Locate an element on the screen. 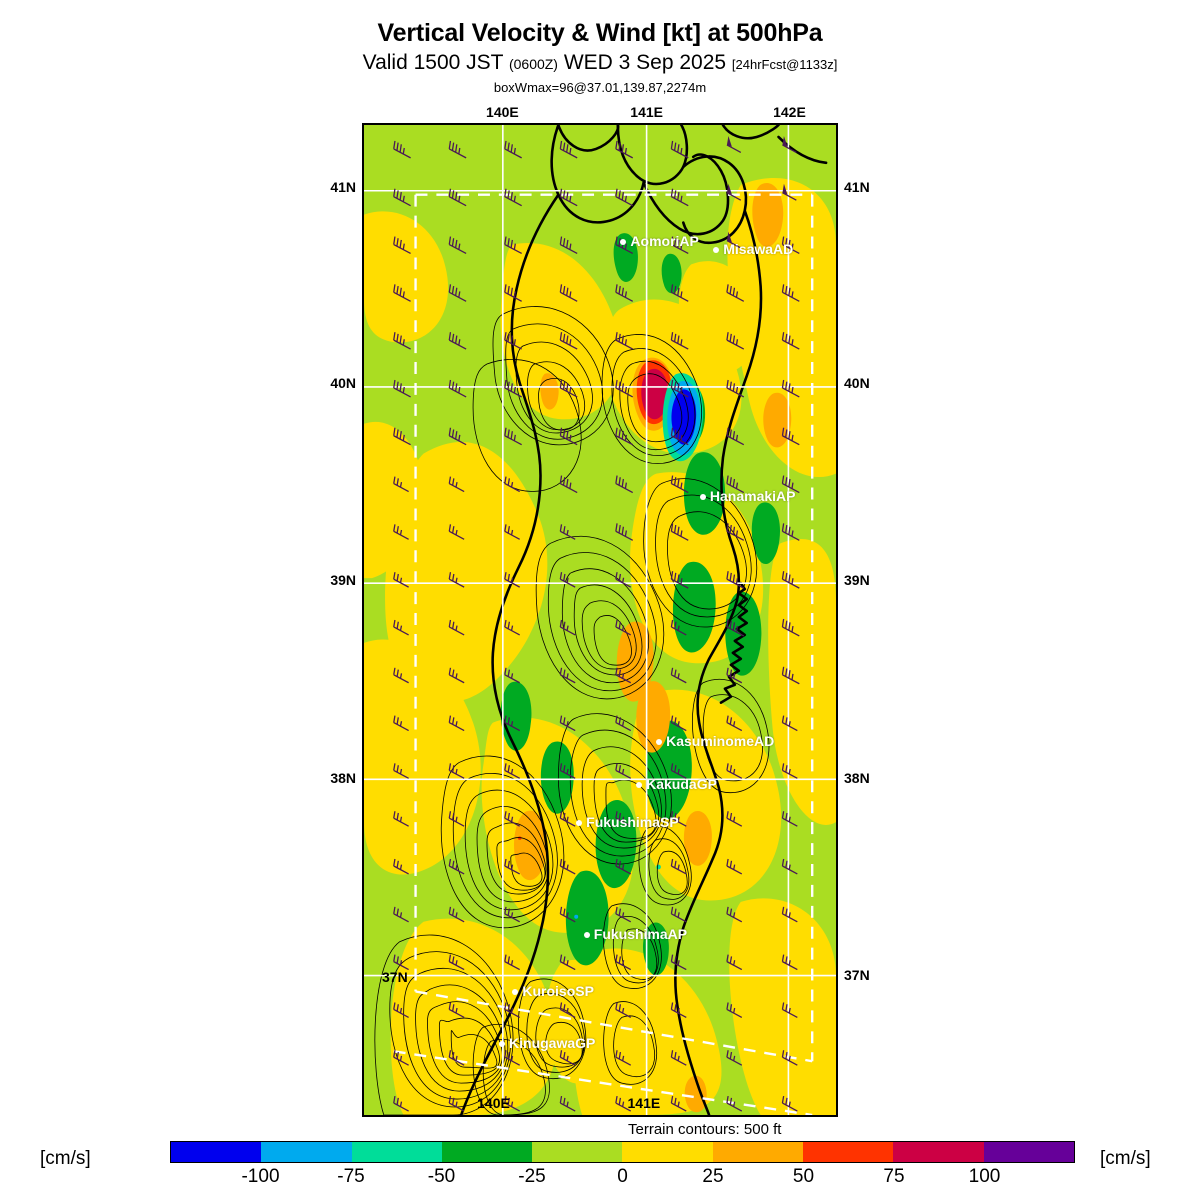 The width and height of the screenshot is (1200, 1200). lat-label-left-2: 39N is located at coordinates (343, 580).